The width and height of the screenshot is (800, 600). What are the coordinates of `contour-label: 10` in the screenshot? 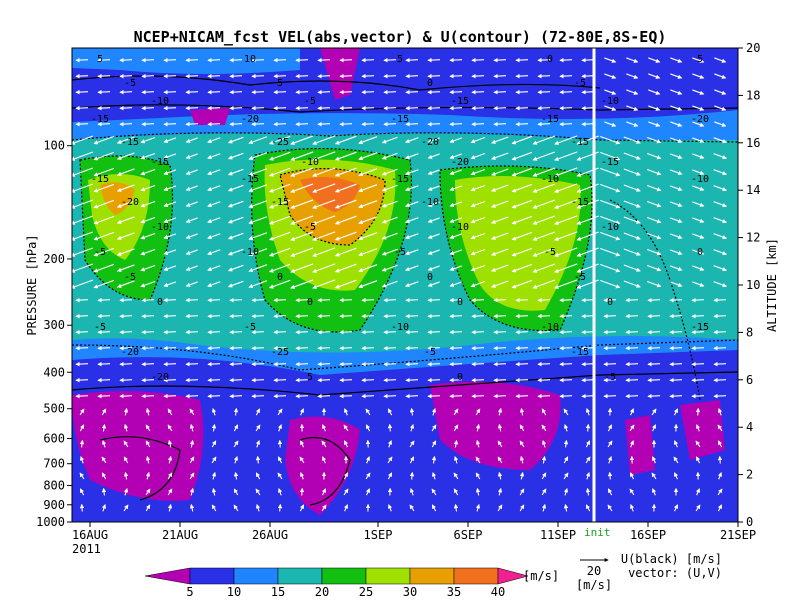 It's located at (250, 59).